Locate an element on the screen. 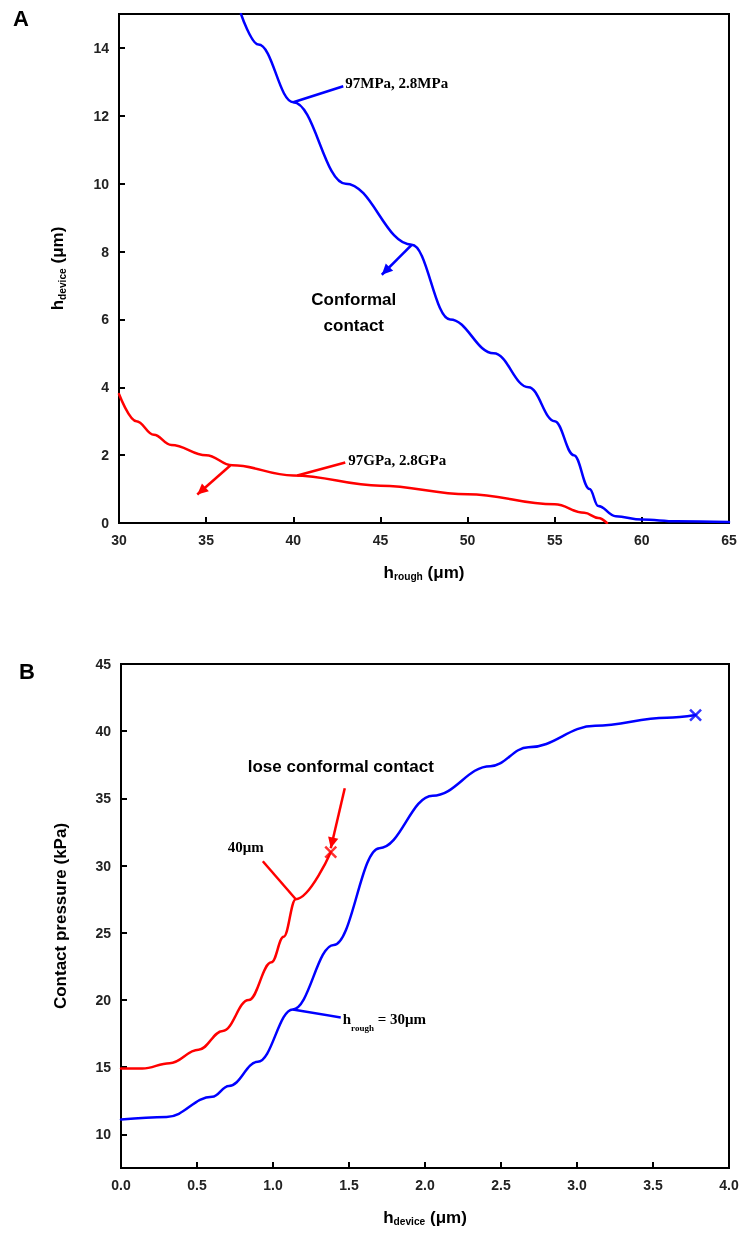 The width and height of the screenshot is (747, 1242). x-tick-label: 65 is located at coordinates (729, 540).